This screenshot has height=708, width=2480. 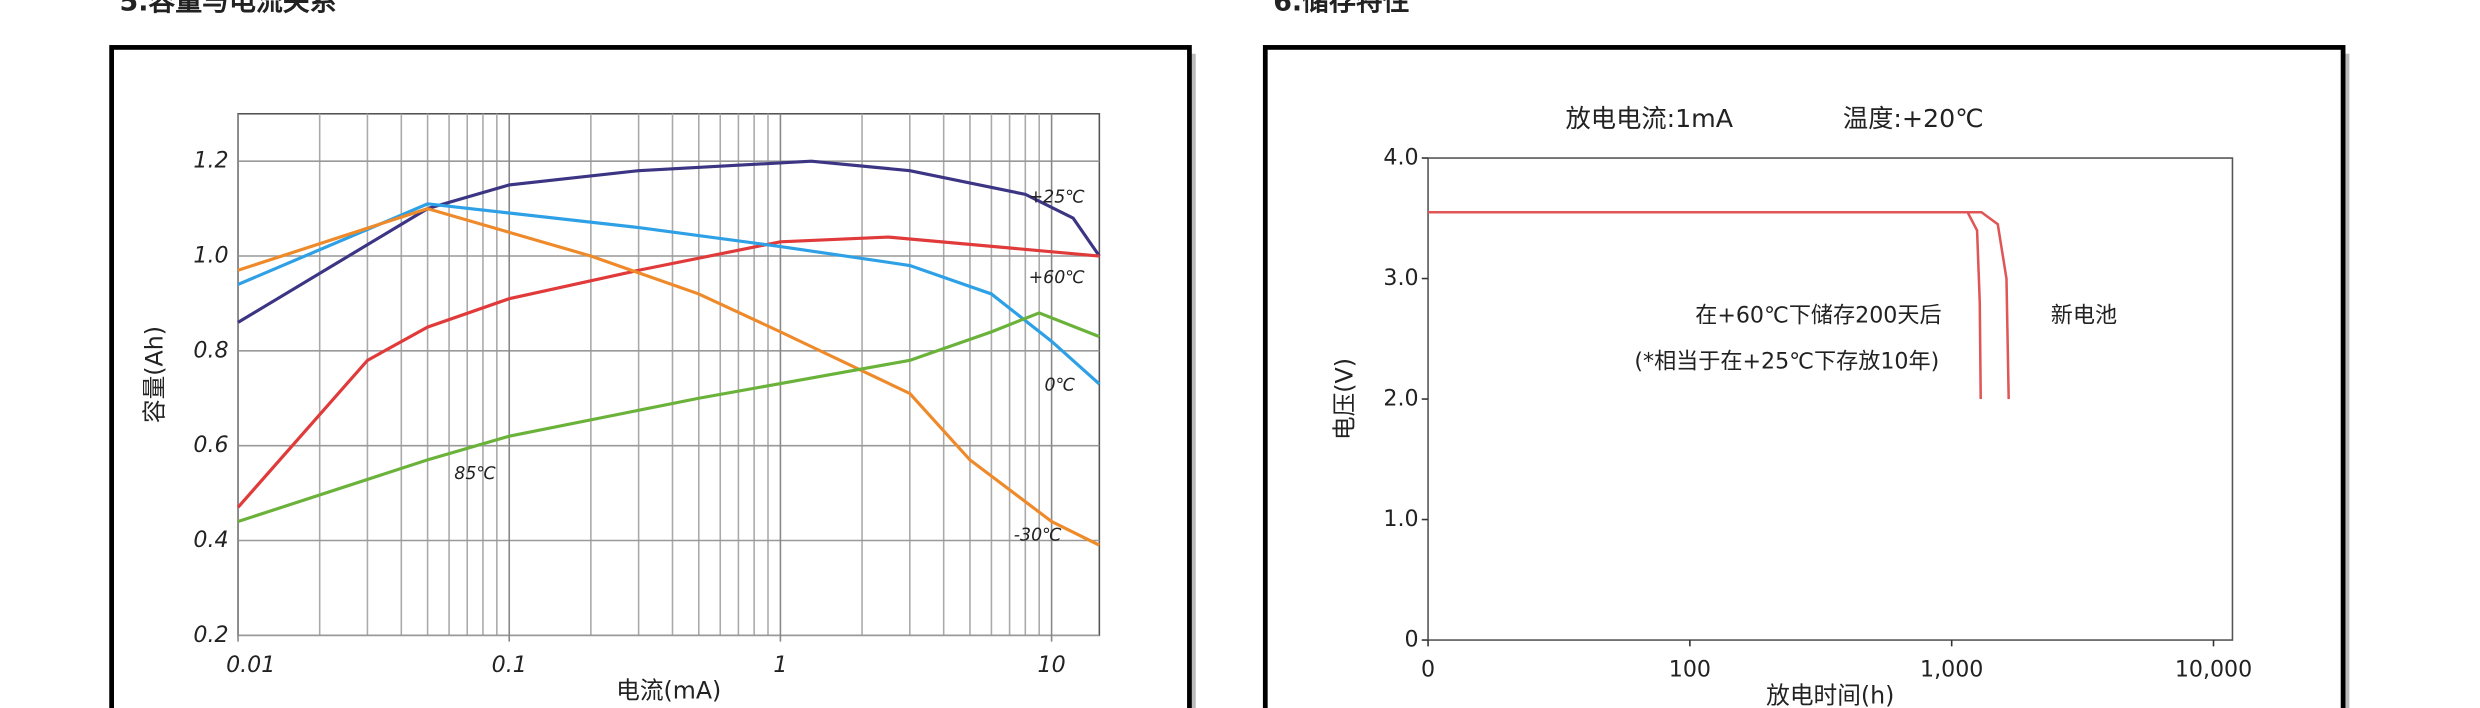 What do you see at coordinates (1650, 118) in the screenshot?
I see `annotation: 放电电流:1mA` at bounding box center [1650, 118].